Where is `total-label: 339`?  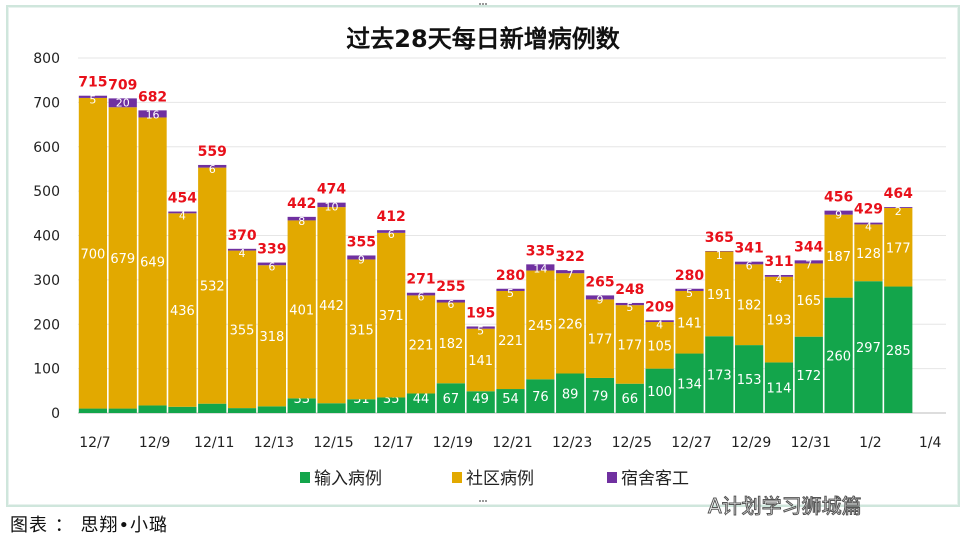 total-label: 339 is located at coordinates (271, 250).